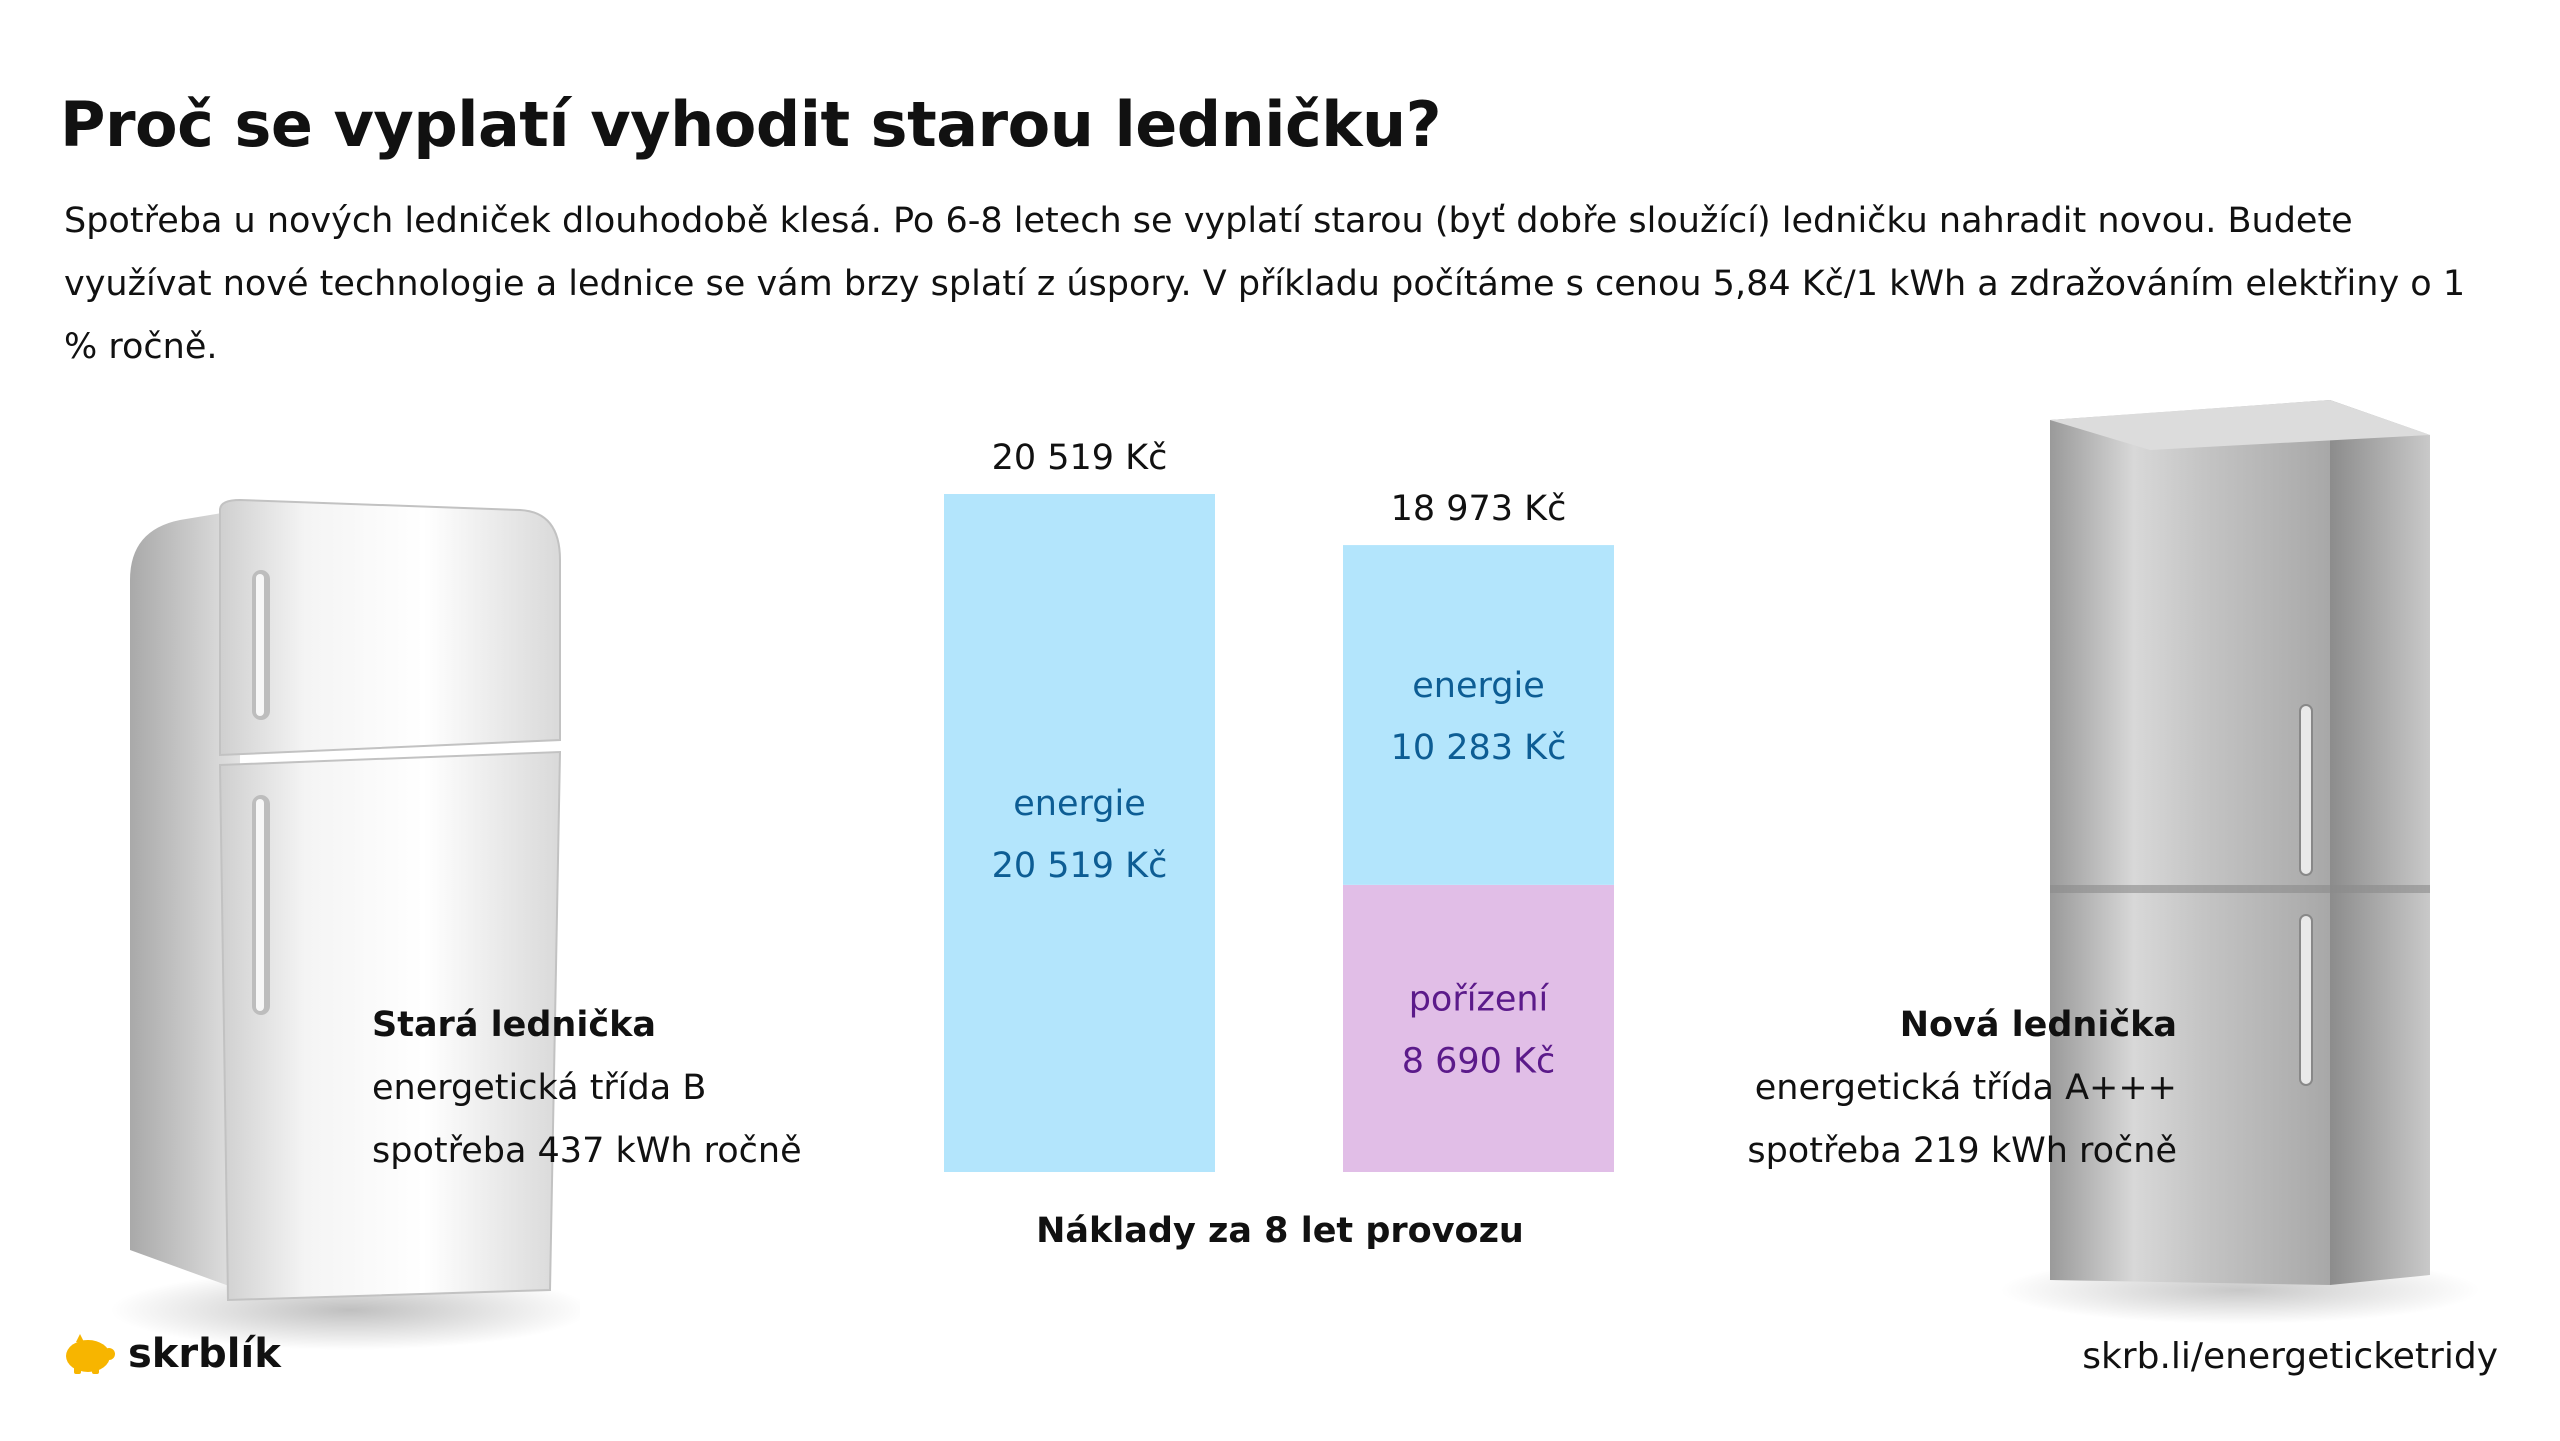 Image resolution: width=2560 pixels, height=1441 pixels. Describe the element at coordinates (2240, 862) in the screenshot. I see `steel-fridge-icon` at that location.